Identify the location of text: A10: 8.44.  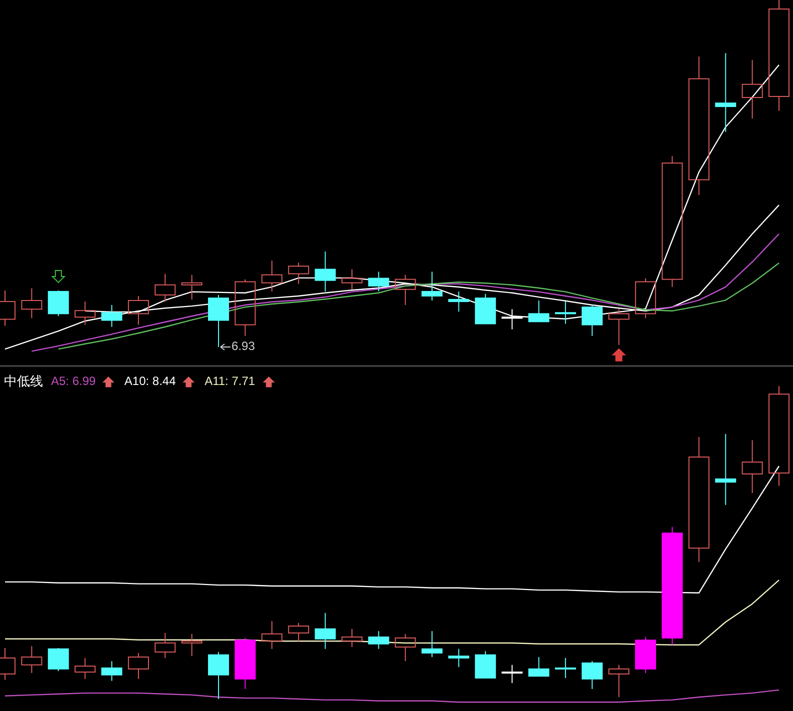
(150, 381).